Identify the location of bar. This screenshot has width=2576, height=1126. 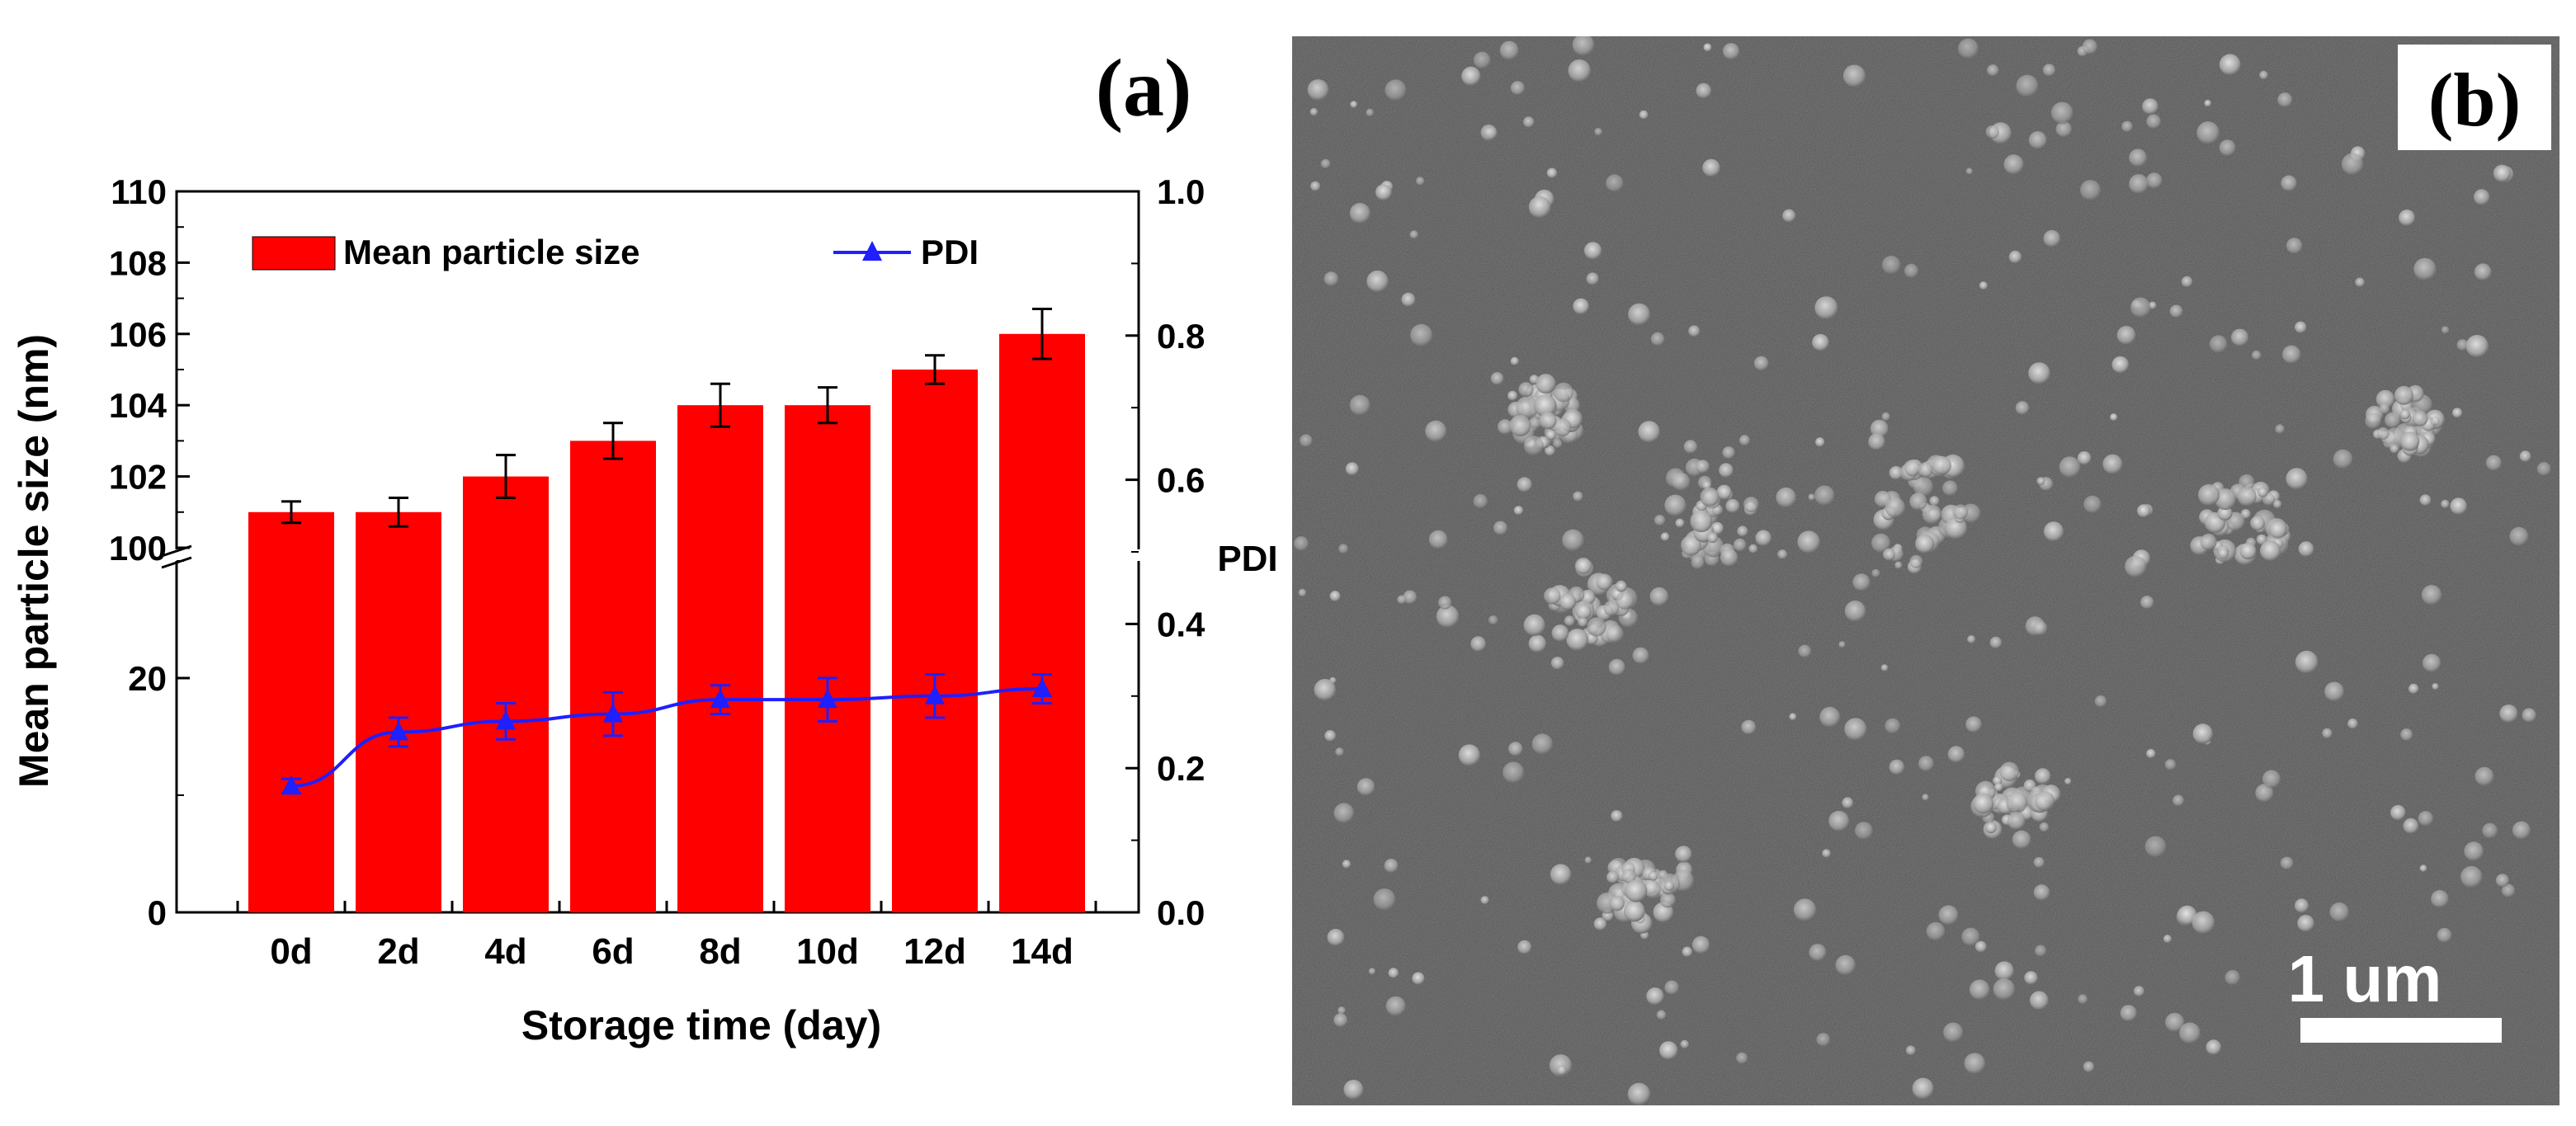
(291, 711).